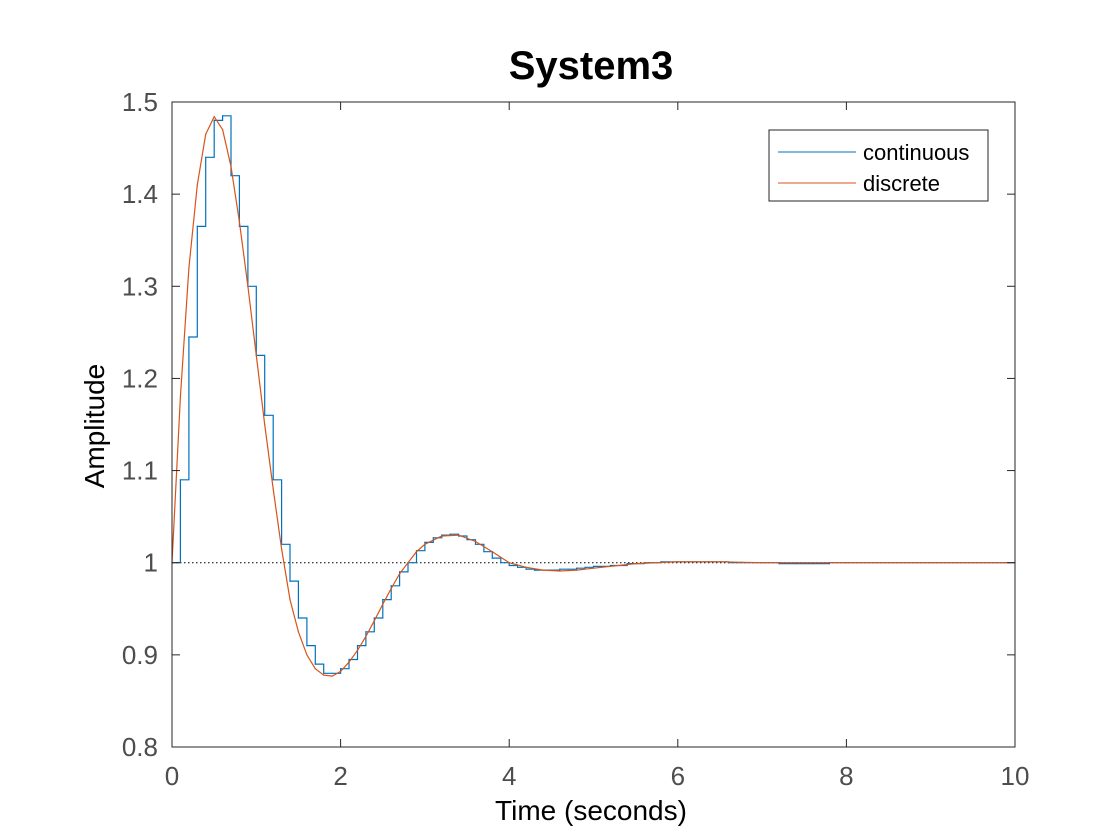 This screenshot has height=840, width=1120. What do you see at coordinates (151, 563) in the screenshot?
I see `y-tick-label: 1` at bounding box center [151, 563].